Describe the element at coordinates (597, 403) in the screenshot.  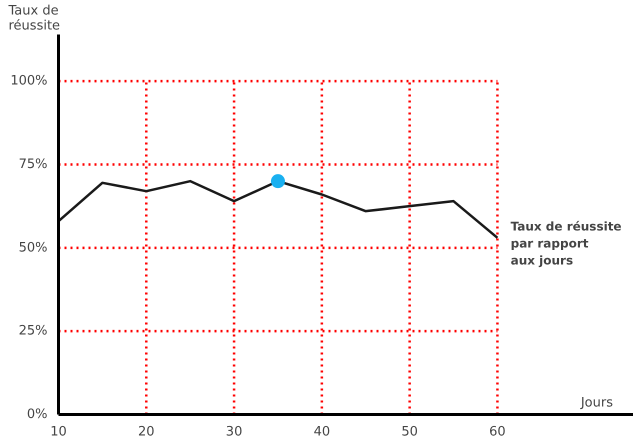
I see `x-axis-title: Jours` at that location.